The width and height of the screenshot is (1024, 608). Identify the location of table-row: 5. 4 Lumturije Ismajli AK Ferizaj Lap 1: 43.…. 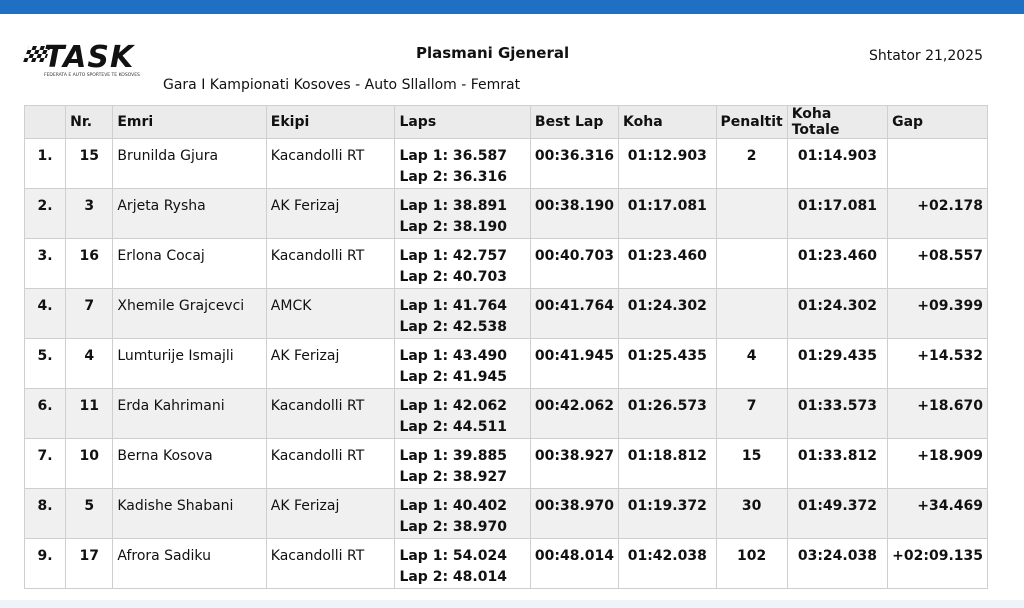
(505, 363).